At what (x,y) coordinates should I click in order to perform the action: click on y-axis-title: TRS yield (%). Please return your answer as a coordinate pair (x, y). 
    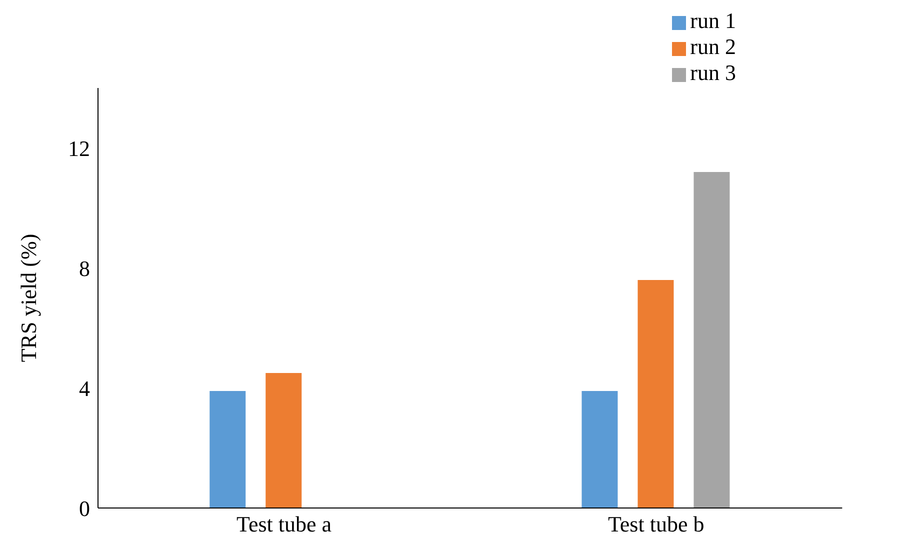
    Looking at the image, I should click on (28, 298).